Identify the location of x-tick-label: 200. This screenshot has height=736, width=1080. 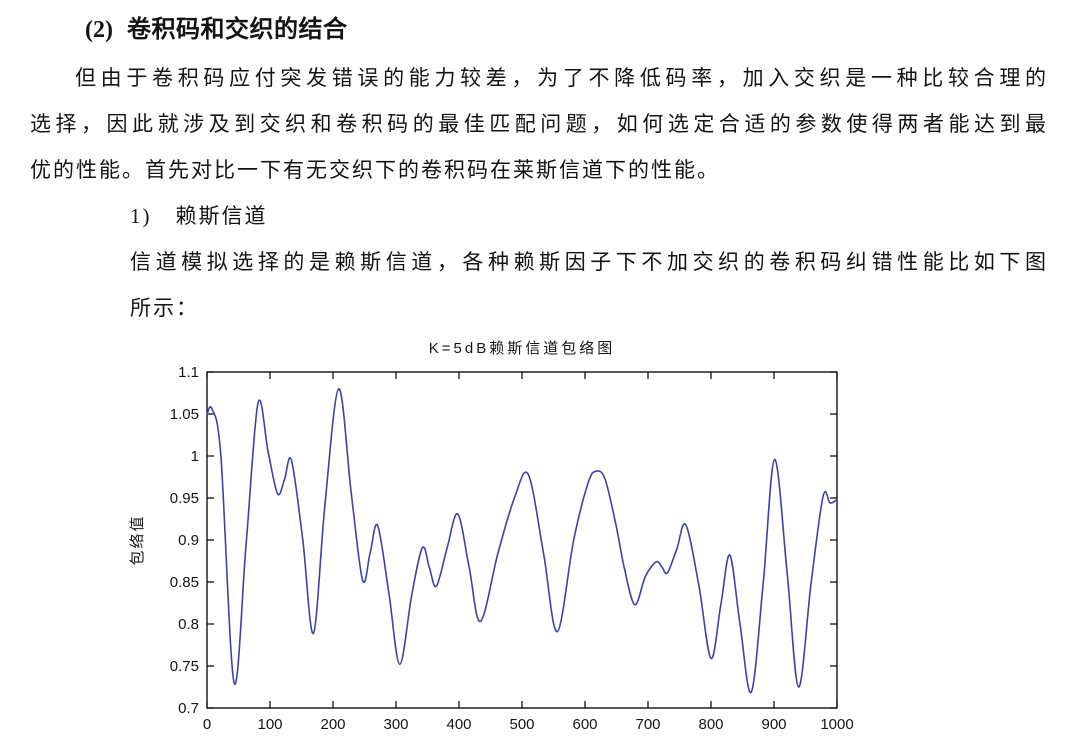
(332, 724).